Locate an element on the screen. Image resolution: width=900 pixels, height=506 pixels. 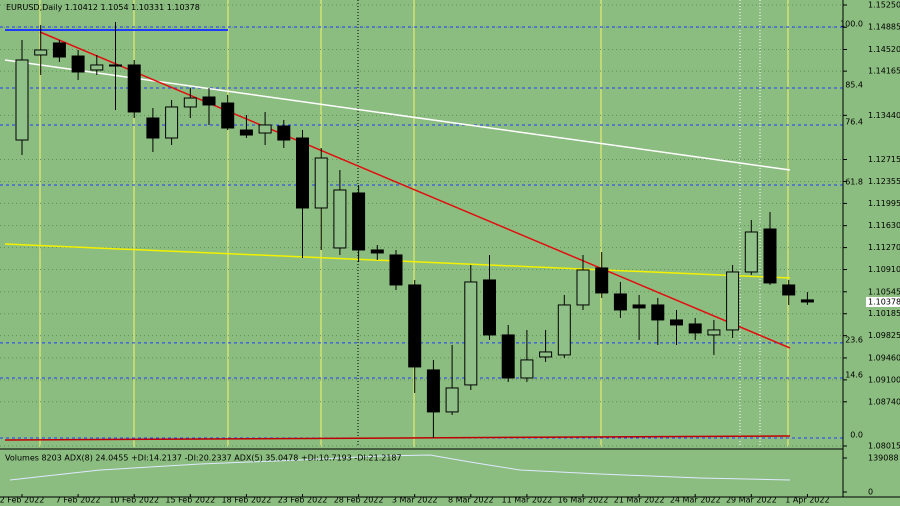
y-tick-label: 1.12715 is located at coordinates (884, 159).